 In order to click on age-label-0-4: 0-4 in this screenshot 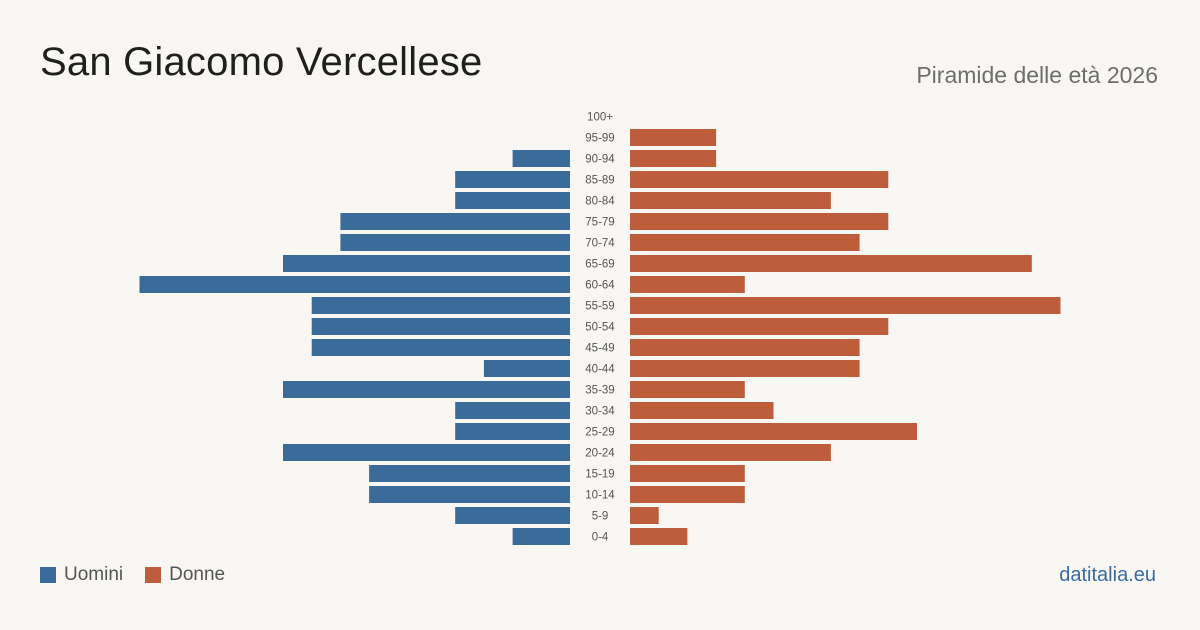, I will do `click(600, 538)`.